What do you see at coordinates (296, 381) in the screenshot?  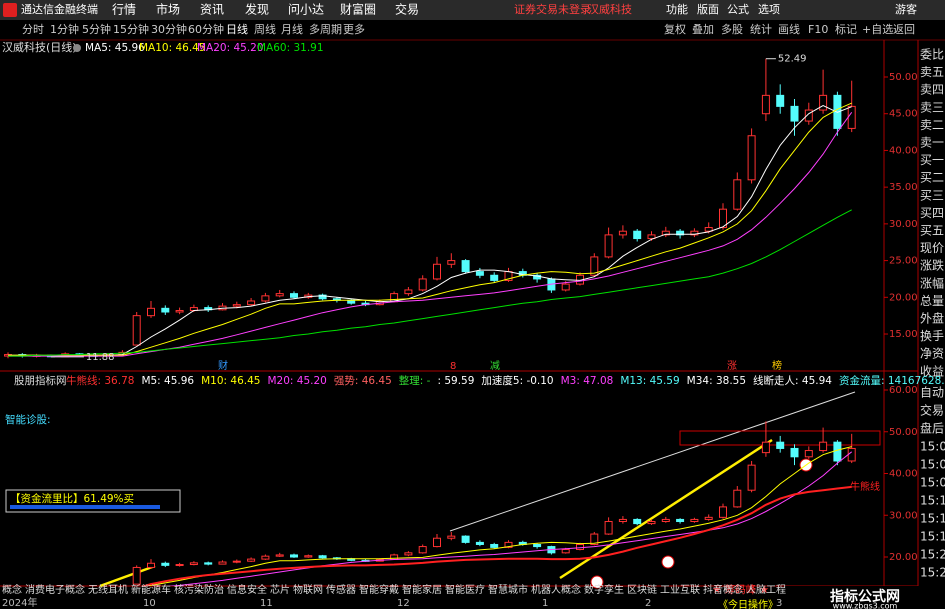 I see `indicator-value: M20: 45.20` at bounding box center [296, 381].